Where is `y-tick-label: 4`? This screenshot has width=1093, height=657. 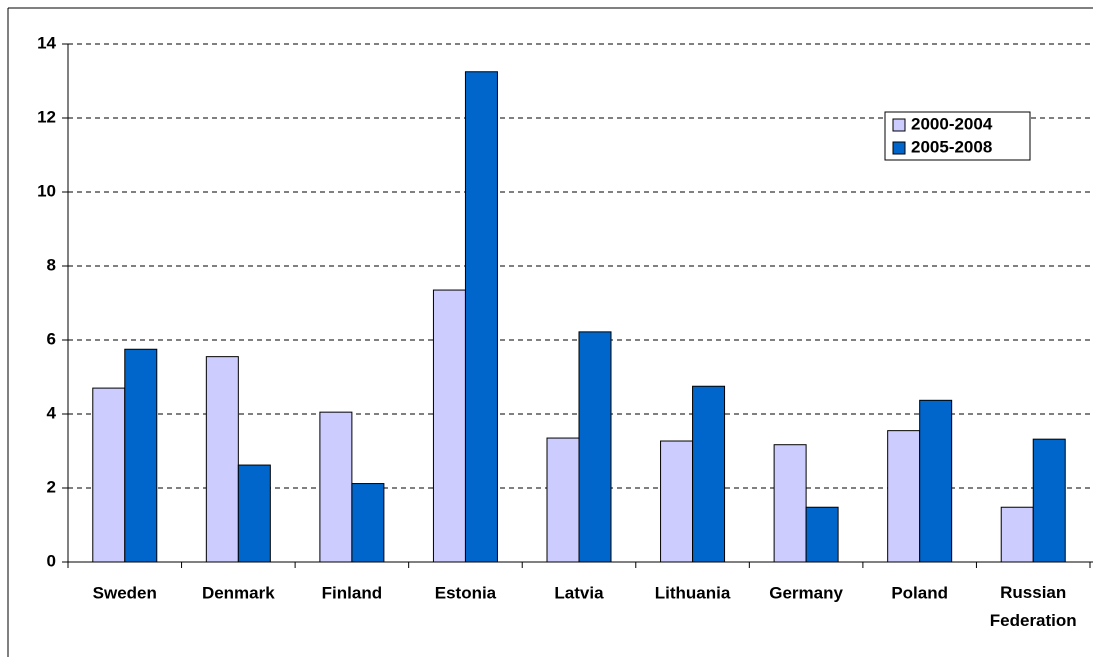
y-tick-label: 4 is located at coordinates (52, 412).